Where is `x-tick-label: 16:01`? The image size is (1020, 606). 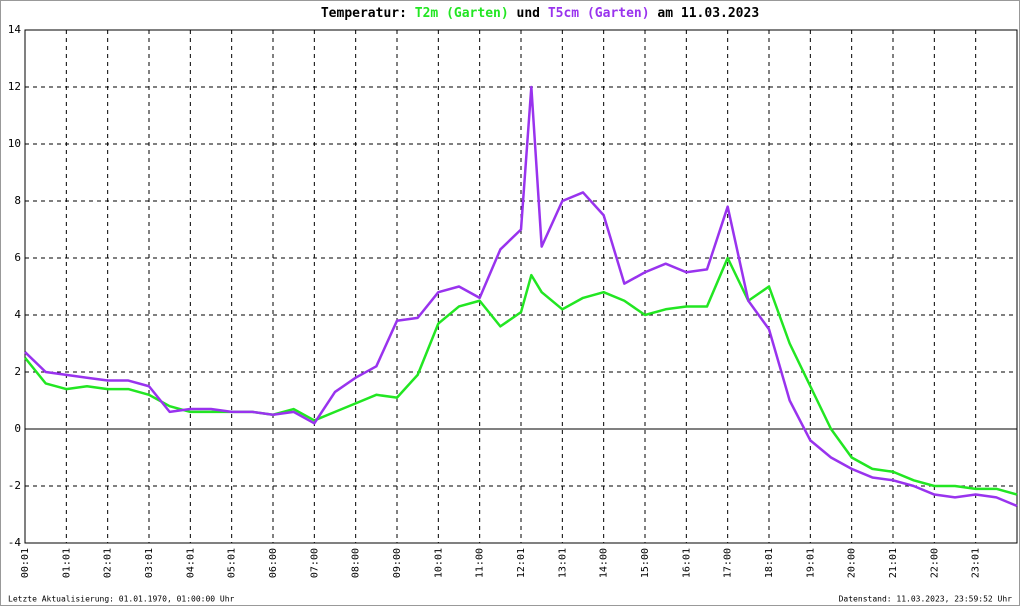
x-tick-label: 16:01 is located at coordinates (686, 563).